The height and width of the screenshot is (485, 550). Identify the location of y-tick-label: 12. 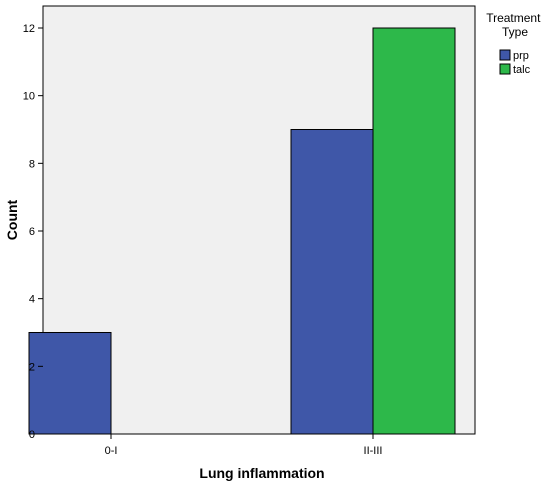
(29, 29).